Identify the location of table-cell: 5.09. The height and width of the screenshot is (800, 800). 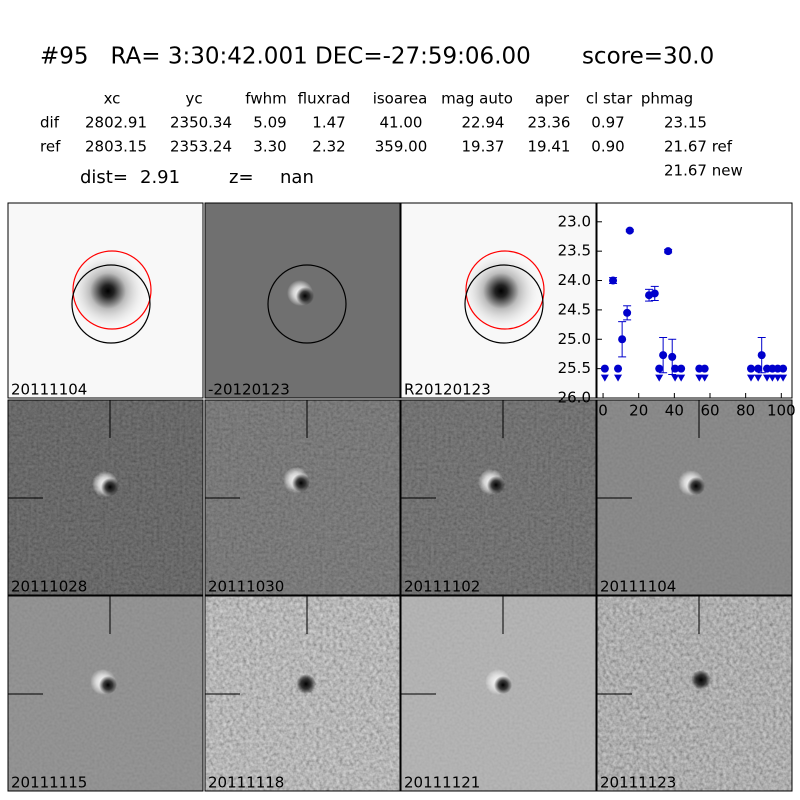
(269, 123).